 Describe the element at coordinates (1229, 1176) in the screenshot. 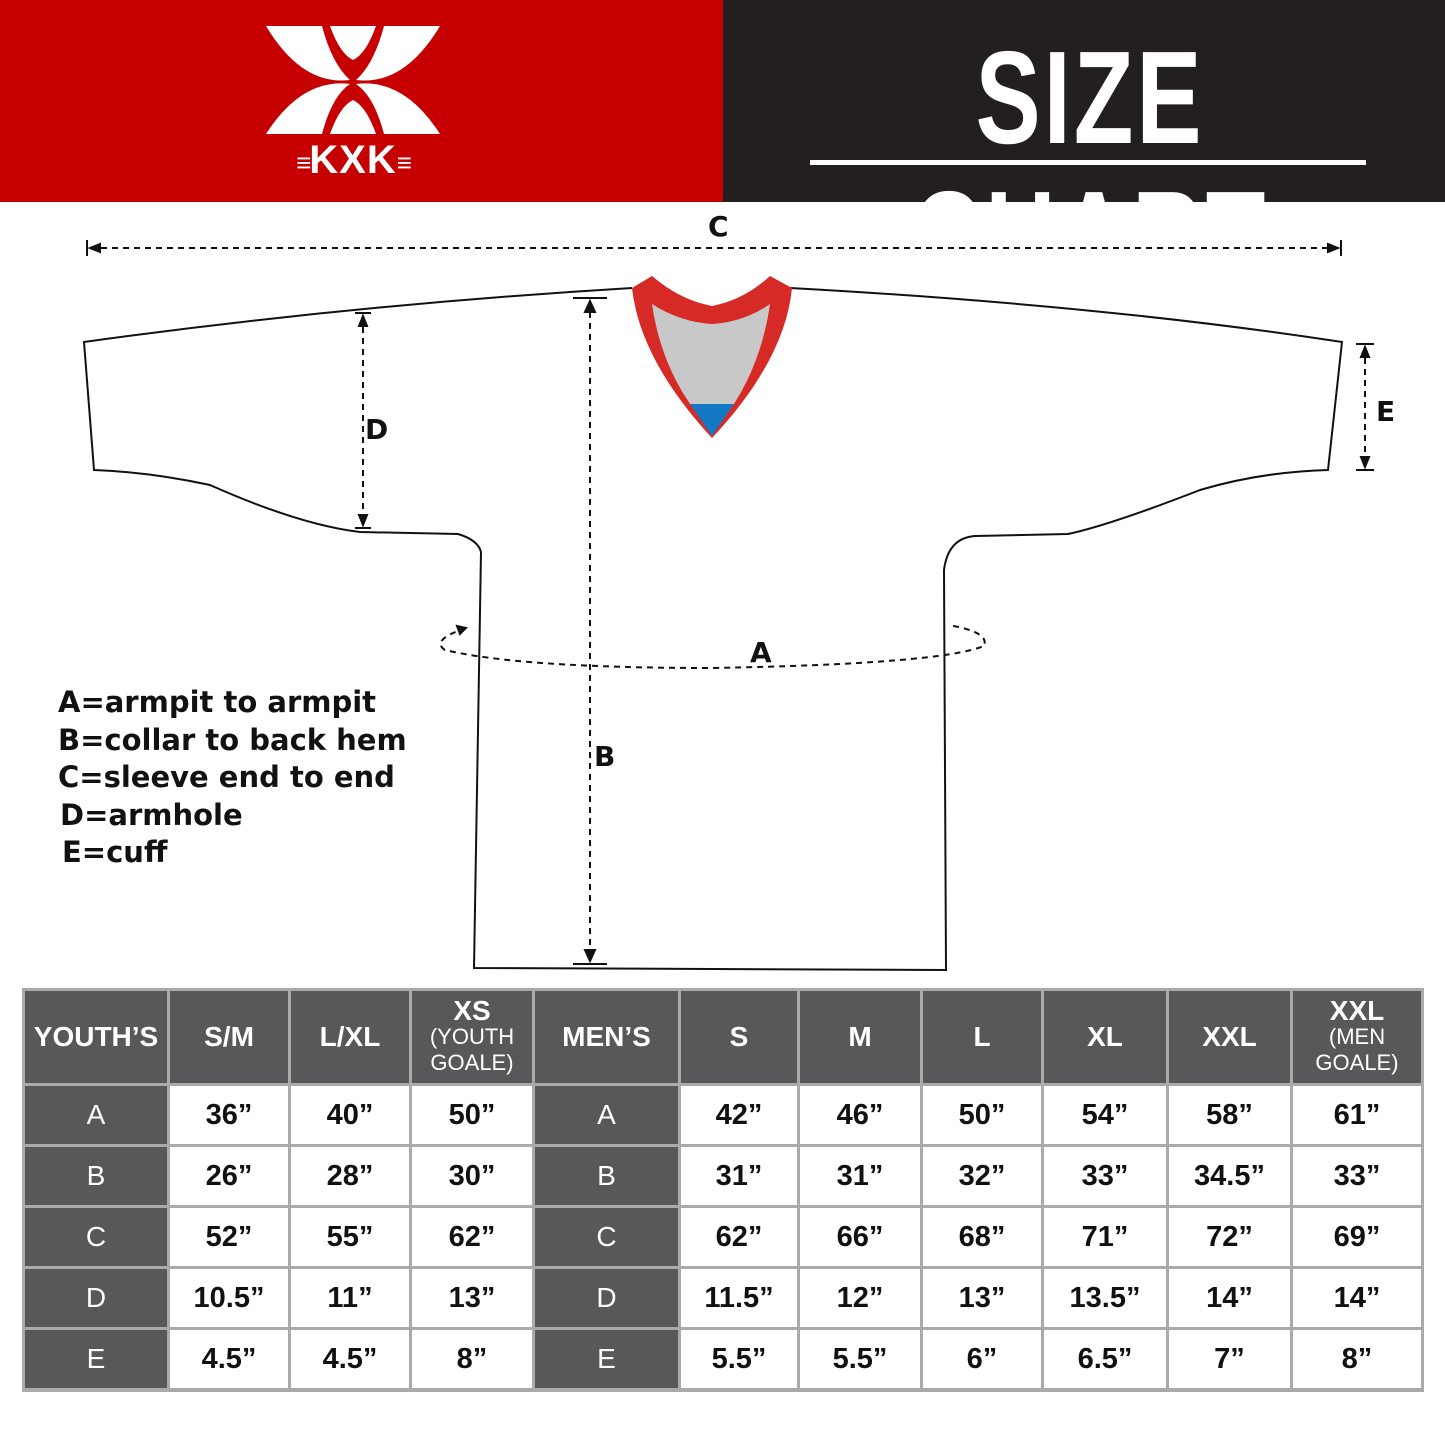

I see `measurement-cell: 34.5”` at that location.